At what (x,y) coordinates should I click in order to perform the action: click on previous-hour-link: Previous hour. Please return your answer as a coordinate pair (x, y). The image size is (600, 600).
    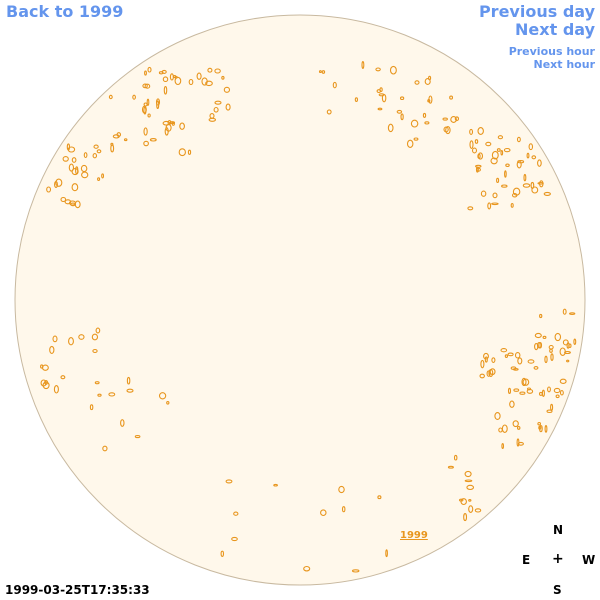
    Looking at the image, I should click on (551, 51).